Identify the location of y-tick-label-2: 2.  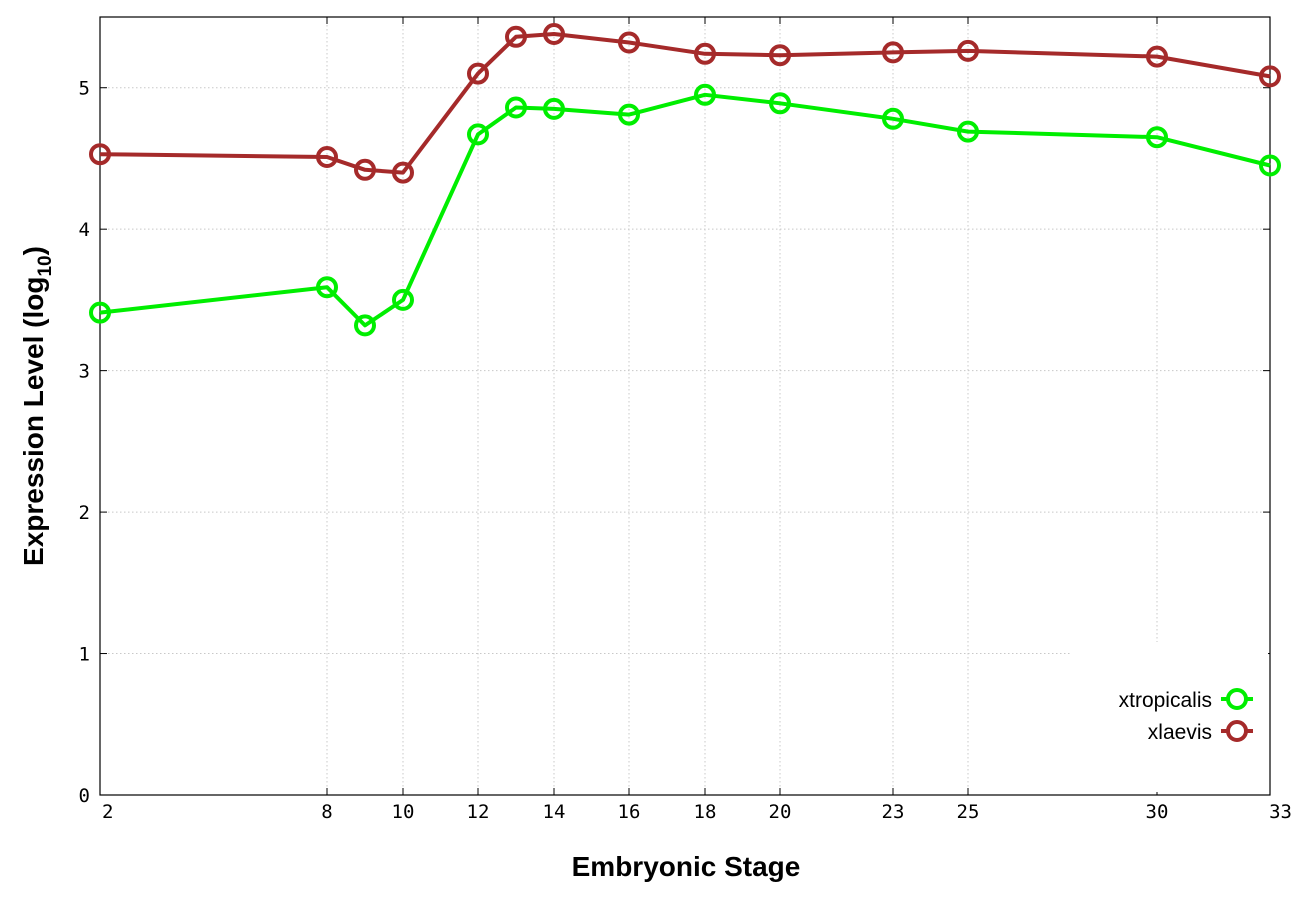
(84, 513).